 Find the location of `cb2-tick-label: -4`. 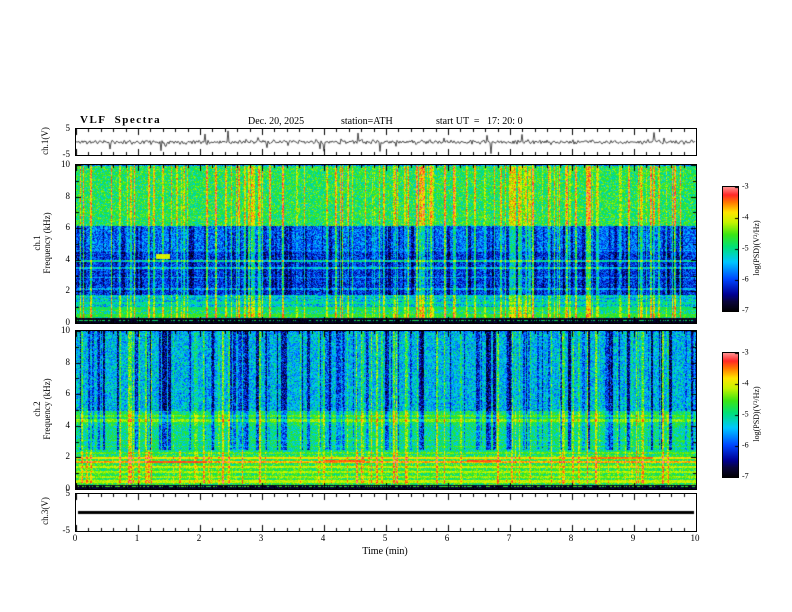

cb2-tick-label: -4 is located at coordinates (745, 383).